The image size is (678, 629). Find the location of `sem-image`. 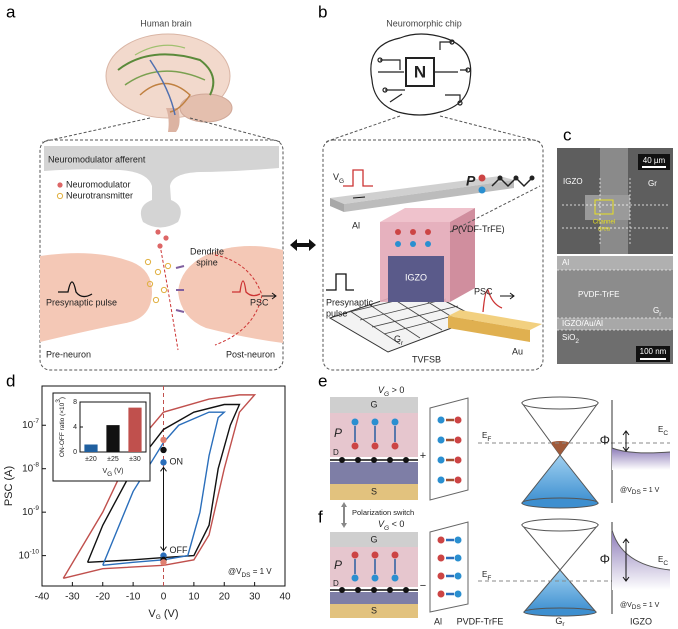

sem-image is located at coordinates (615, 256).